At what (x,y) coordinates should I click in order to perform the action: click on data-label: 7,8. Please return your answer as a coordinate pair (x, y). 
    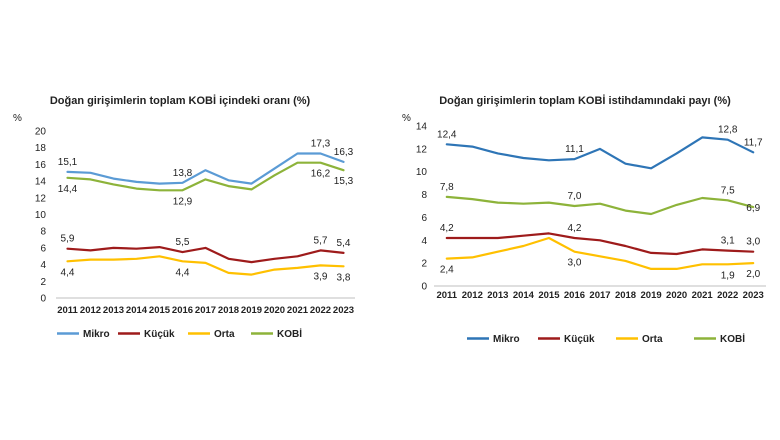
    Looking at the image, I should click on (447, 187).